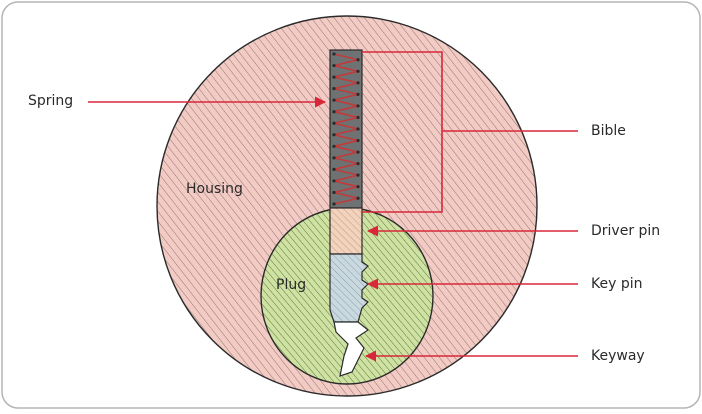 The image size is (702, 414). Describe the element at coordinates (291, 285) in the screenshot. I see `plug-label: Plug` at that location.